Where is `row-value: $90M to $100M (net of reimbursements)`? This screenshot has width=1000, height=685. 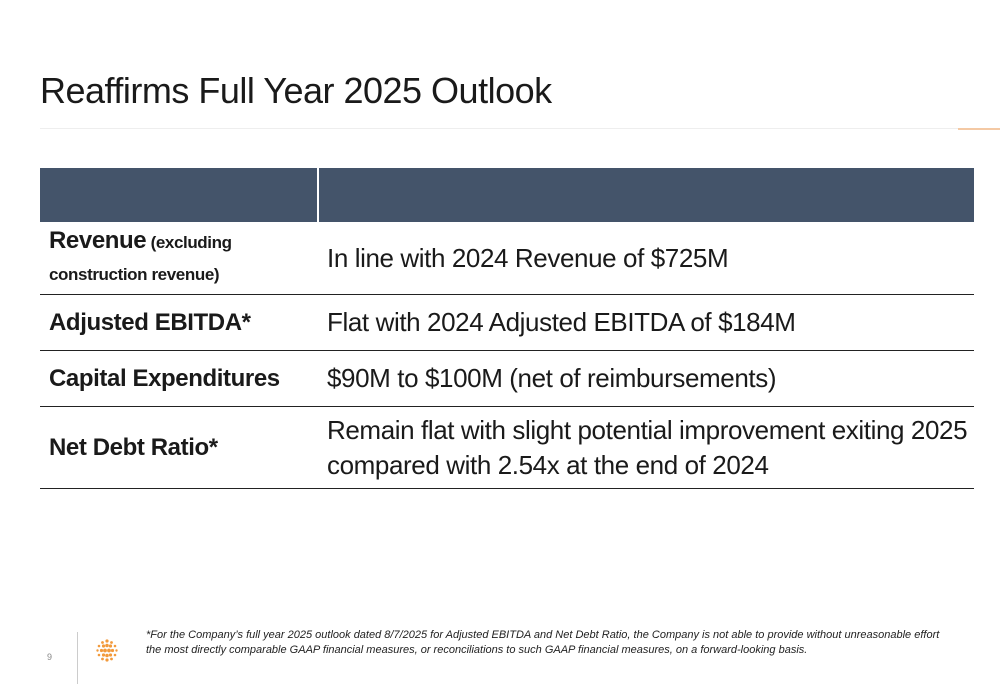
row-value: $90M to $100M (net of reimbursements) is located at coordinates (552, 378).